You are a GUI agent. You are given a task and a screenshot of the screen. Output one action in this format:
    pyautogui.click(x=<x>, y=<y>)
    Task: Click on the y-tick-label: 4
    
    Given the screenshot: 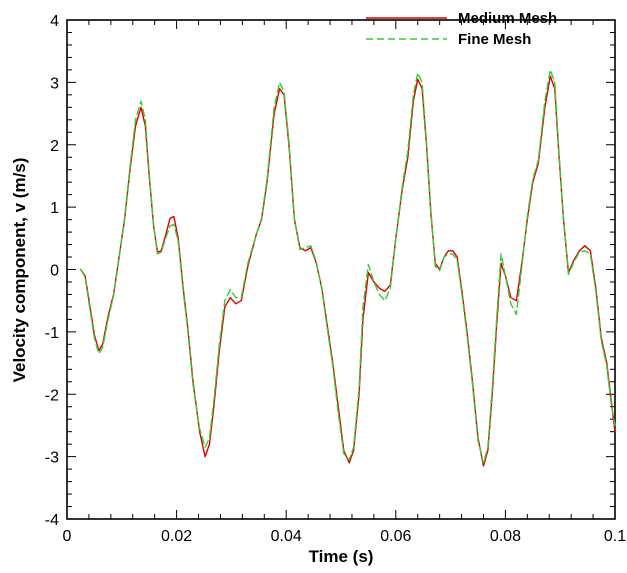 What is the action you would take?
    pyautogui.click(x=54, y=21)
    